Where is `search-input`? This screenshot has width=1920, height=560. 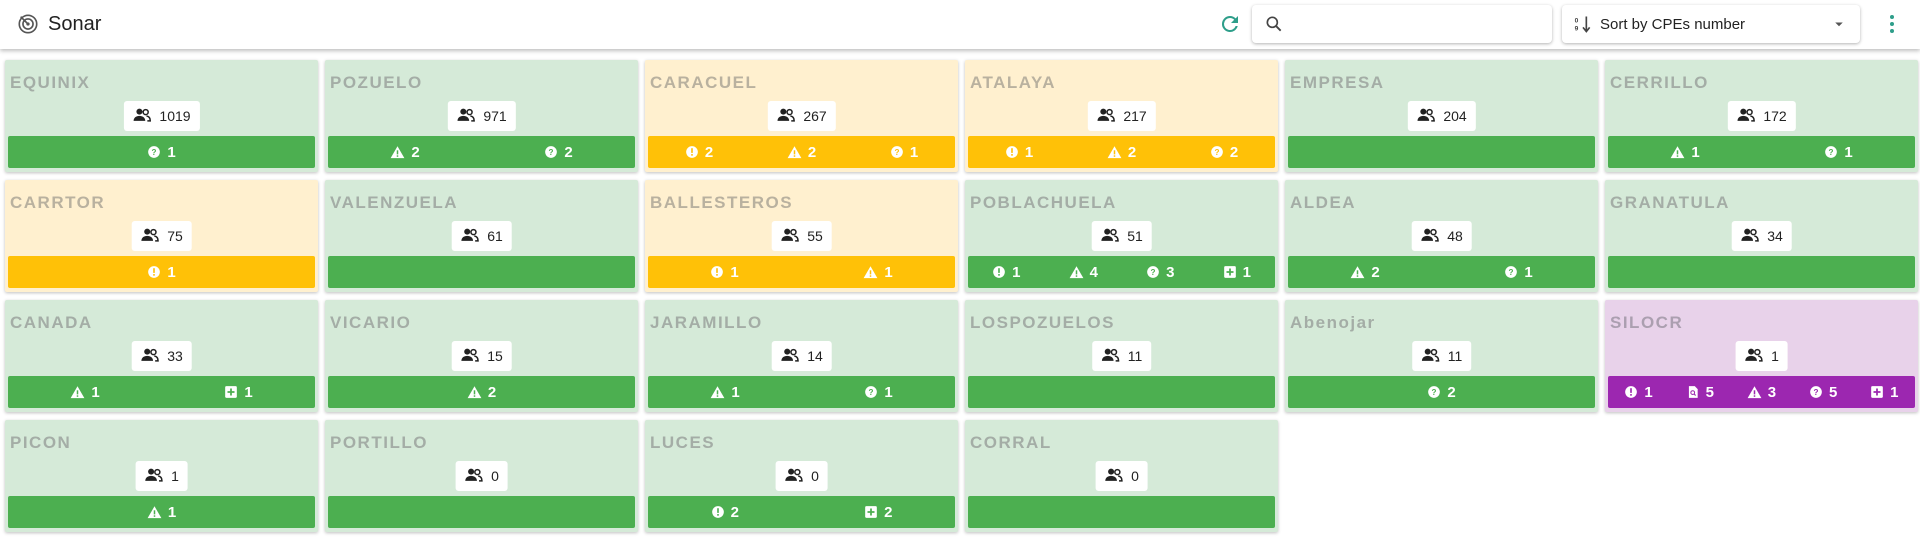 search-input is located at coordinates (1416, 24).